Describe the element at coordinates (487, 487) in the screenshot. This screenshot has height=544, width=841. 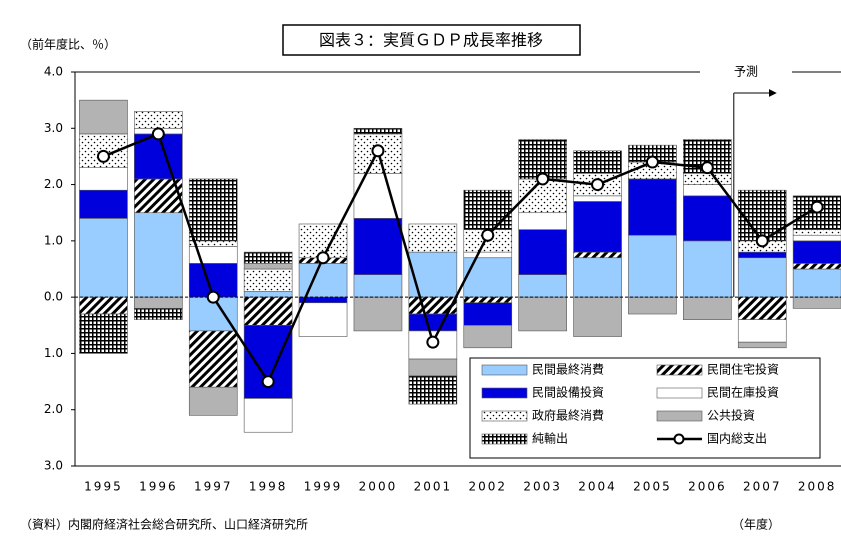
I see `x-tick-label: 2002` at that location.